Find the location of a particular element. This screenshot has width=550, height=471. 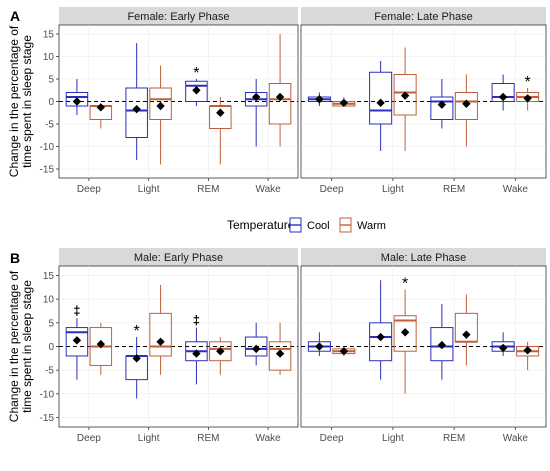

panel-title: Male: Early Phase is located at coordinates (178, 258).